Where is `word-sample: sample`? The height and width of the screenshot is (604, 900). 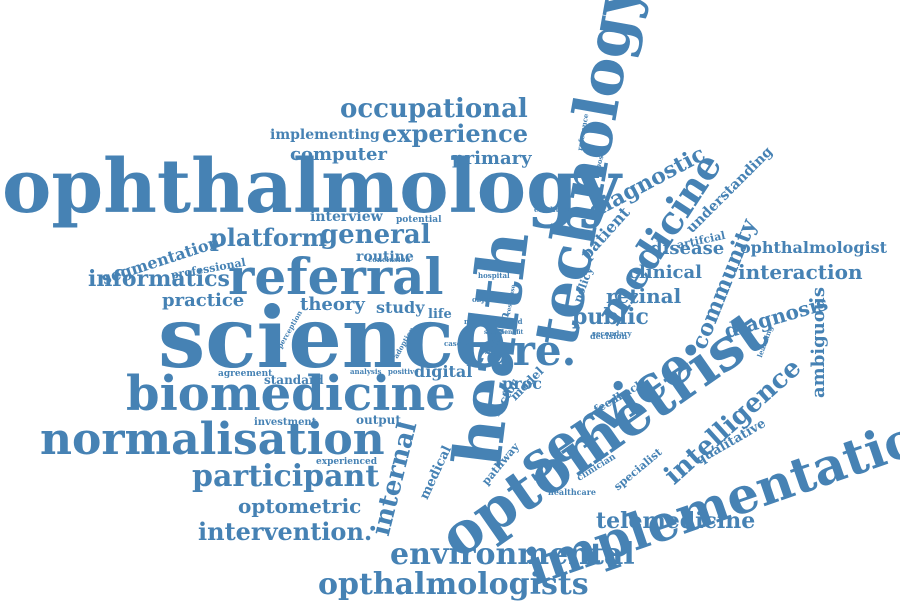
word-sample: sample is located at coordinates (496, 332).